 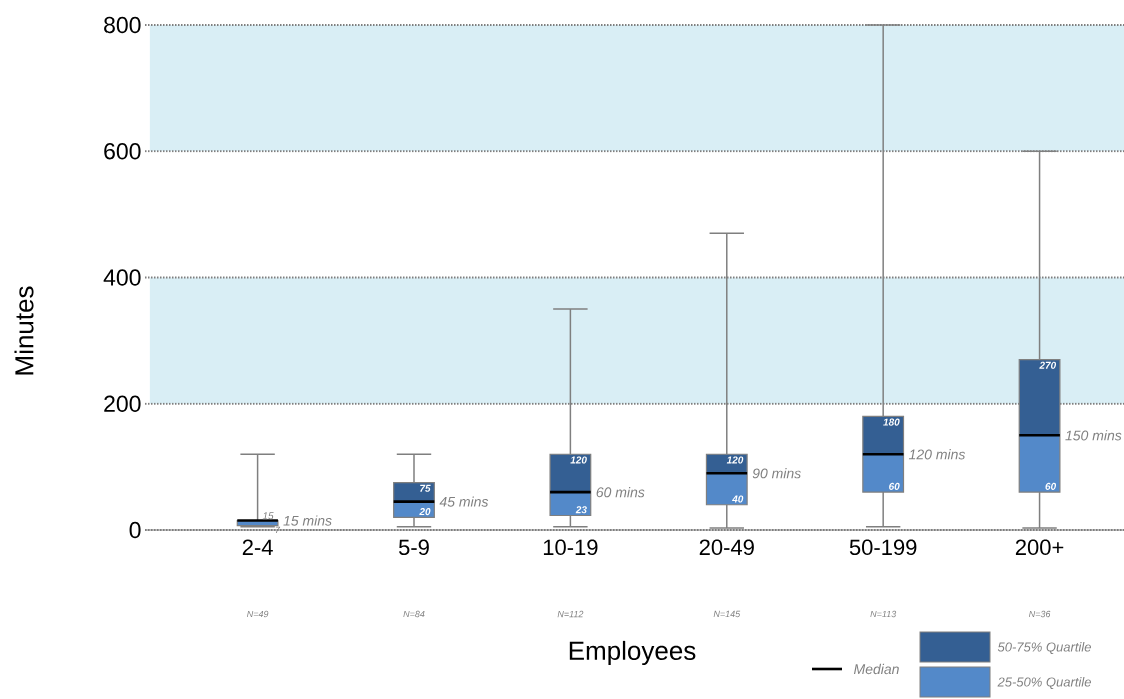 I want to click on text: 50-75% Quartile, so click(x=1044, y=648).